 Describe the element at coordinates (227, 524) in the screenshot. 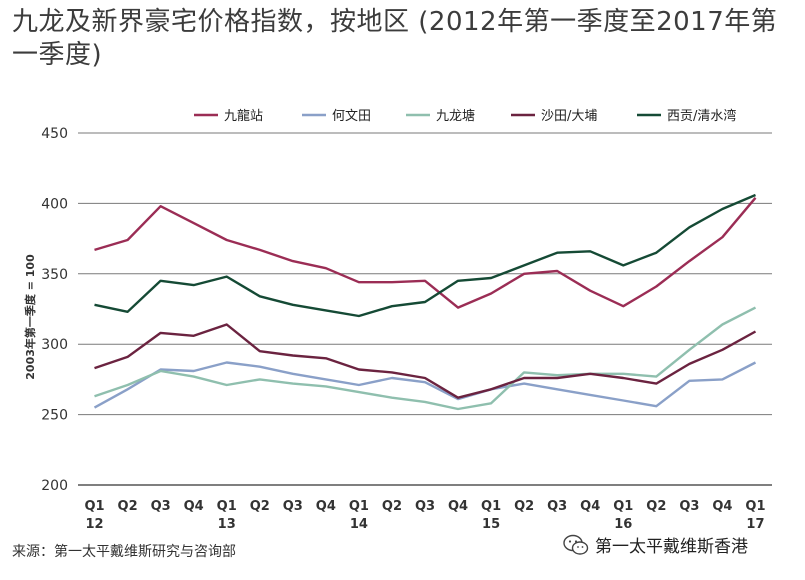

I see `x-year-label: 13` at that location.